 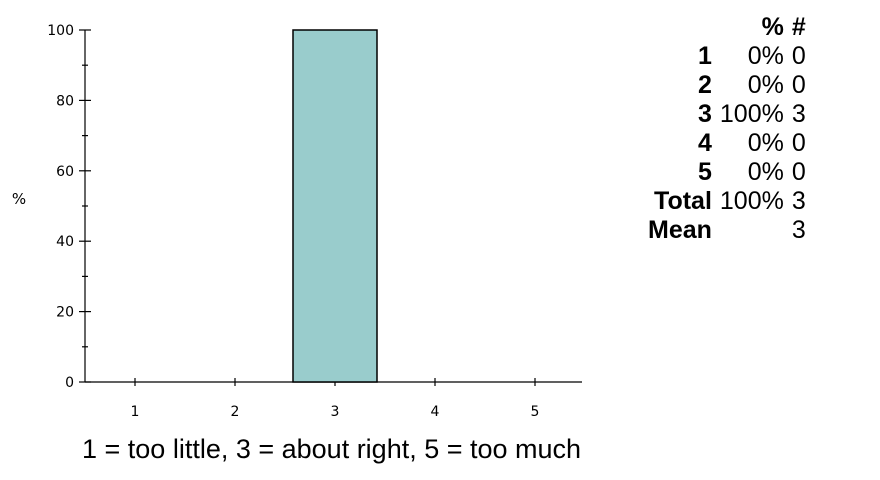 I want to click on x-tick-label: 2, so click(x=235, y=412).